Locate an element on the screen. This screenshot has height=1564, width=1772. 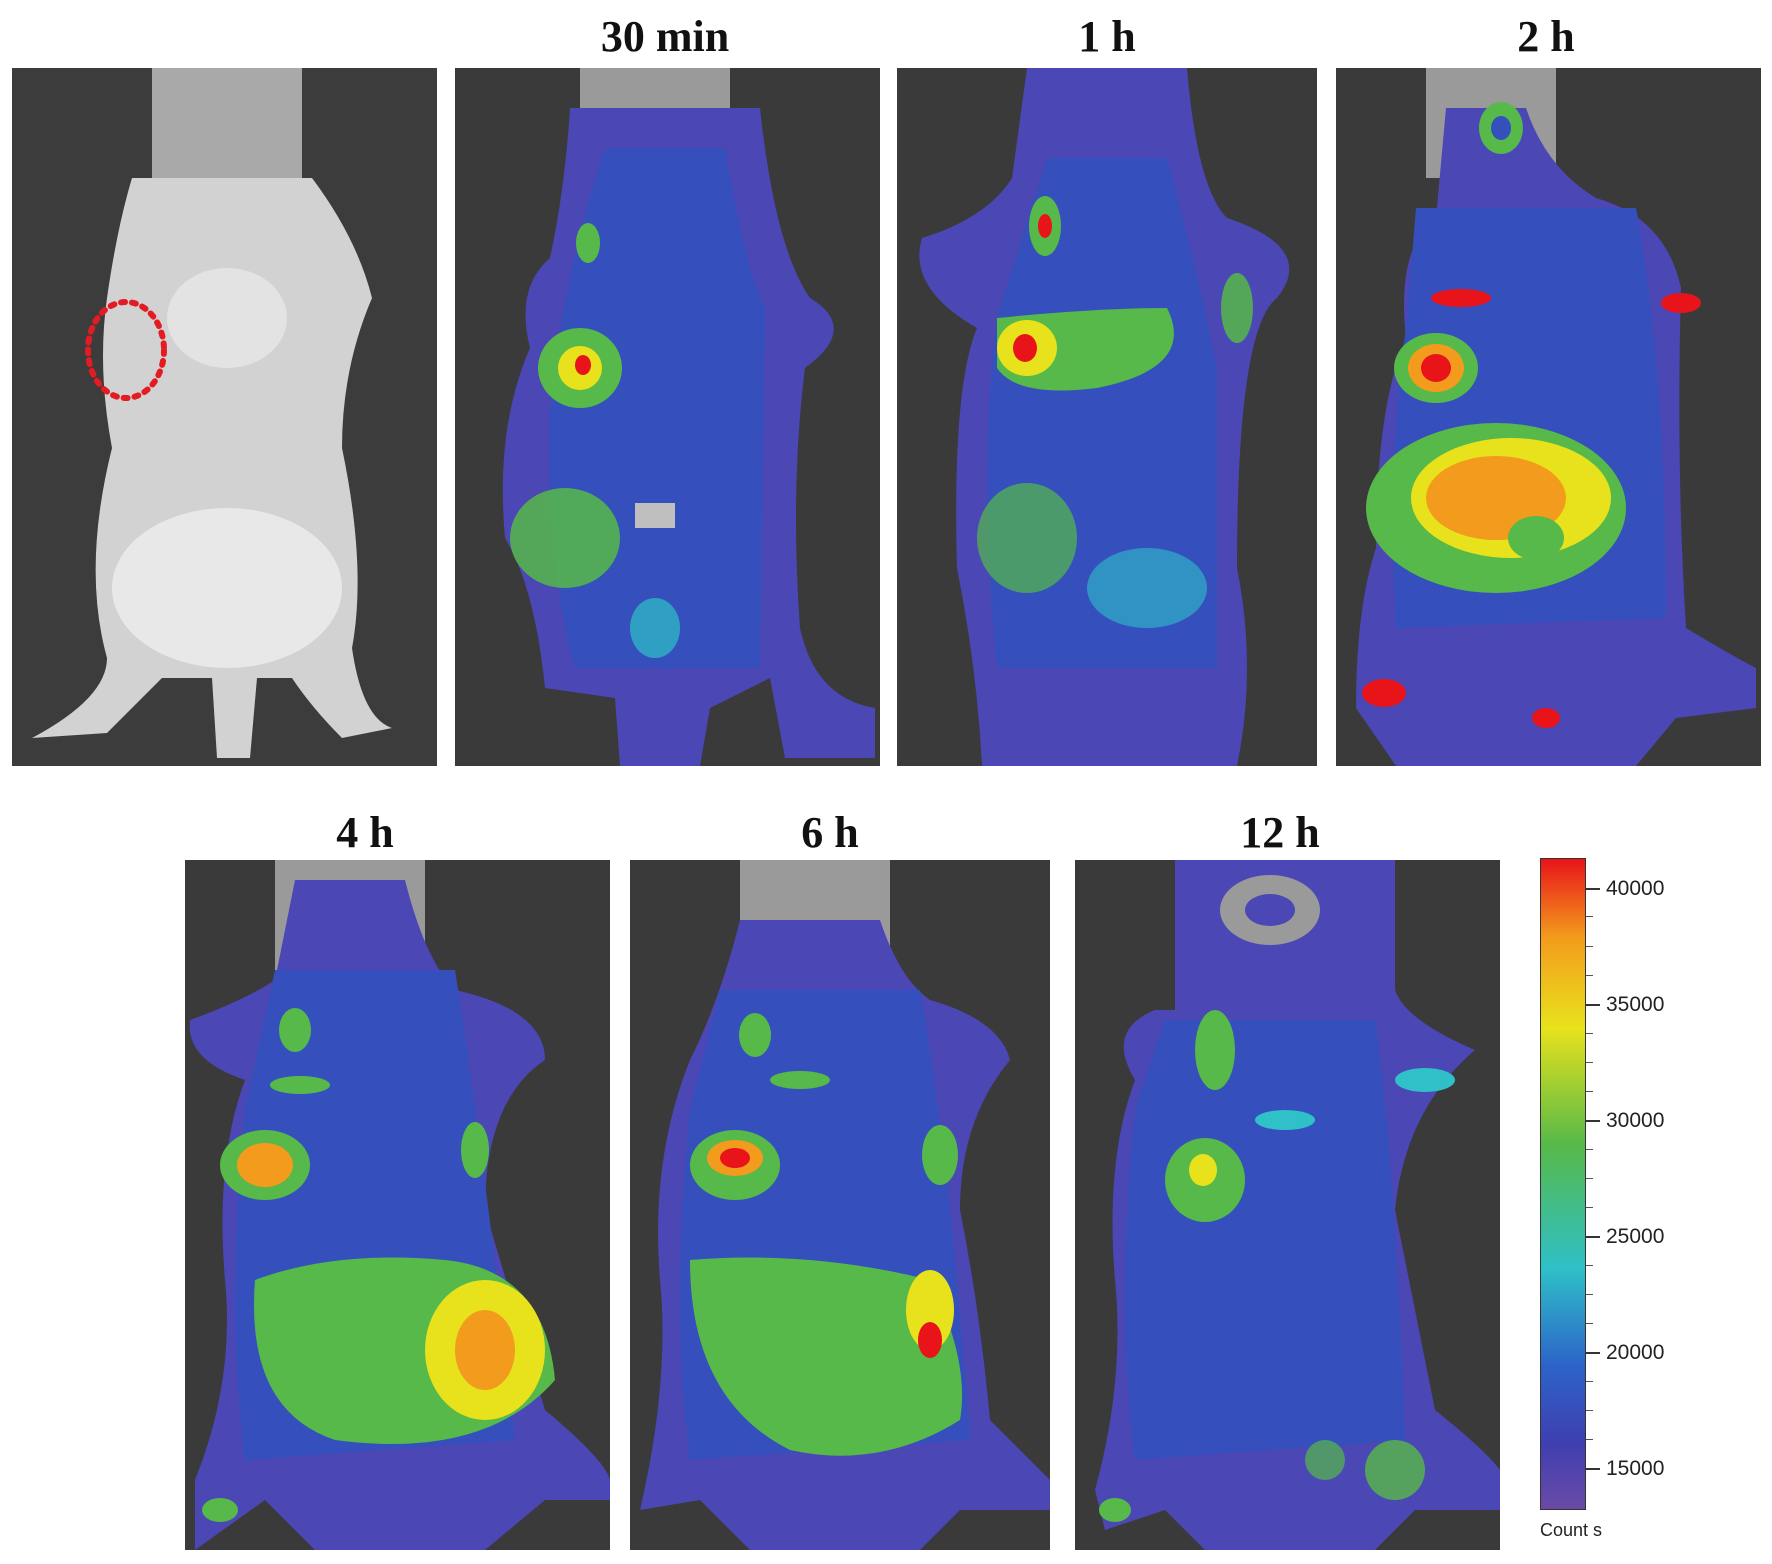
fluorescence-image-6h is located at coordinates (840, 1205).